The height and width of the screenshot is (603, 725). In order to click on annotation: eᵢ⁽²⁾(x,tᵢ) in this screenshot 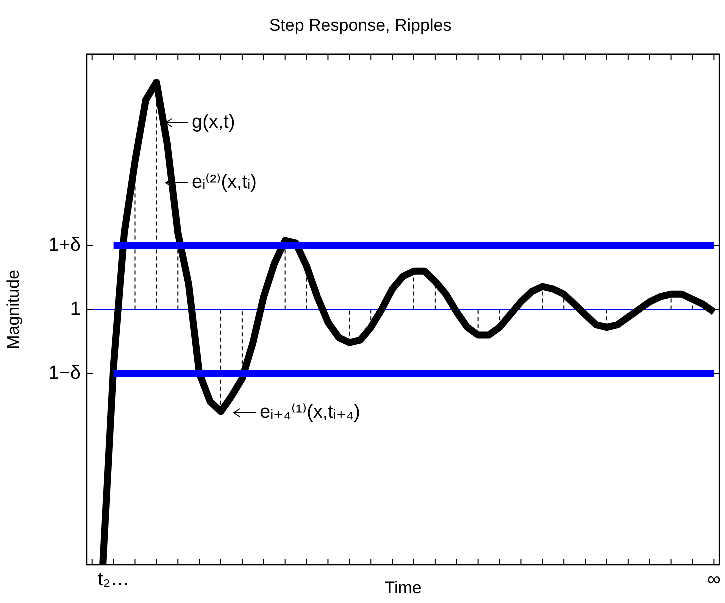, I will do `click(224, 183)`.